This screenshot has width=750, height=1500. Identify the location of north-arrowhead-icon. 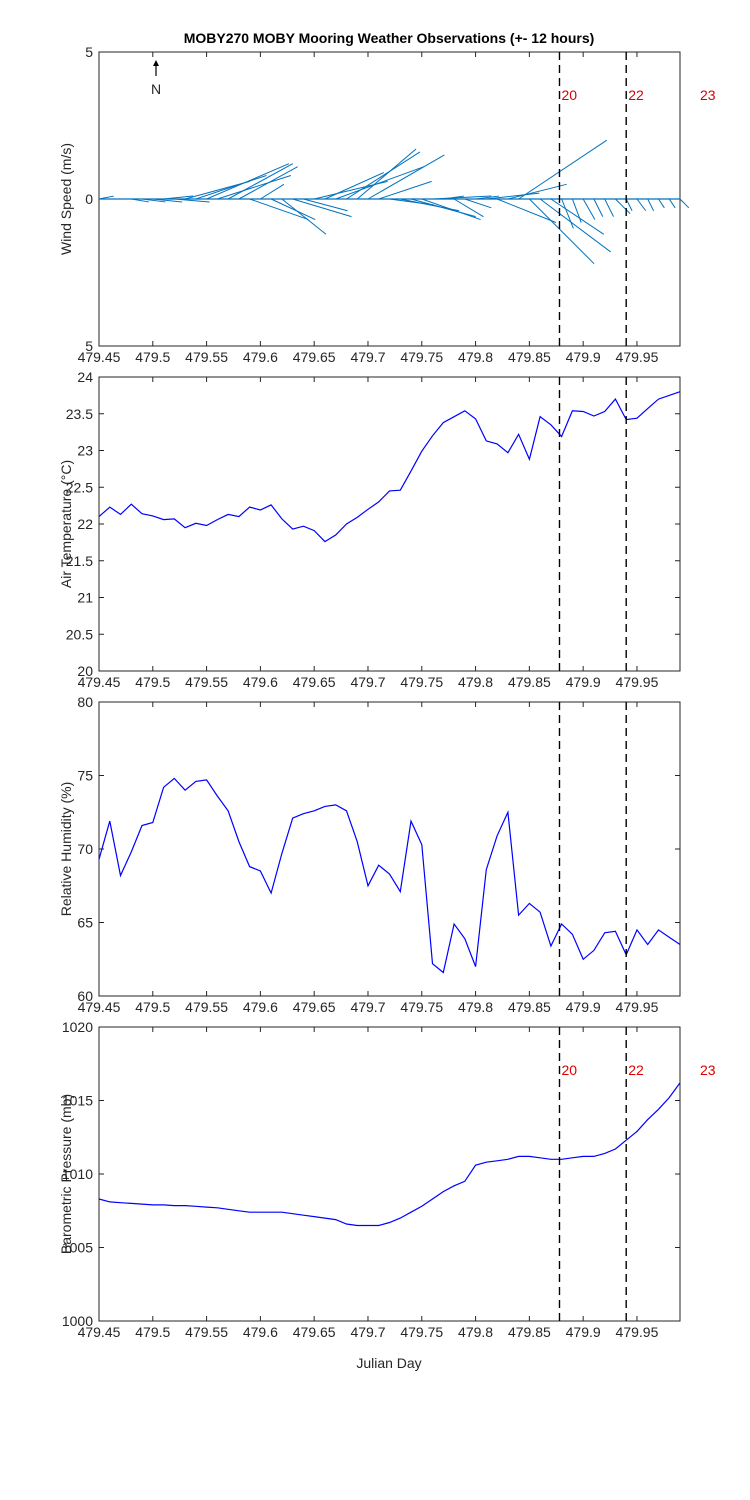
(156, 63).